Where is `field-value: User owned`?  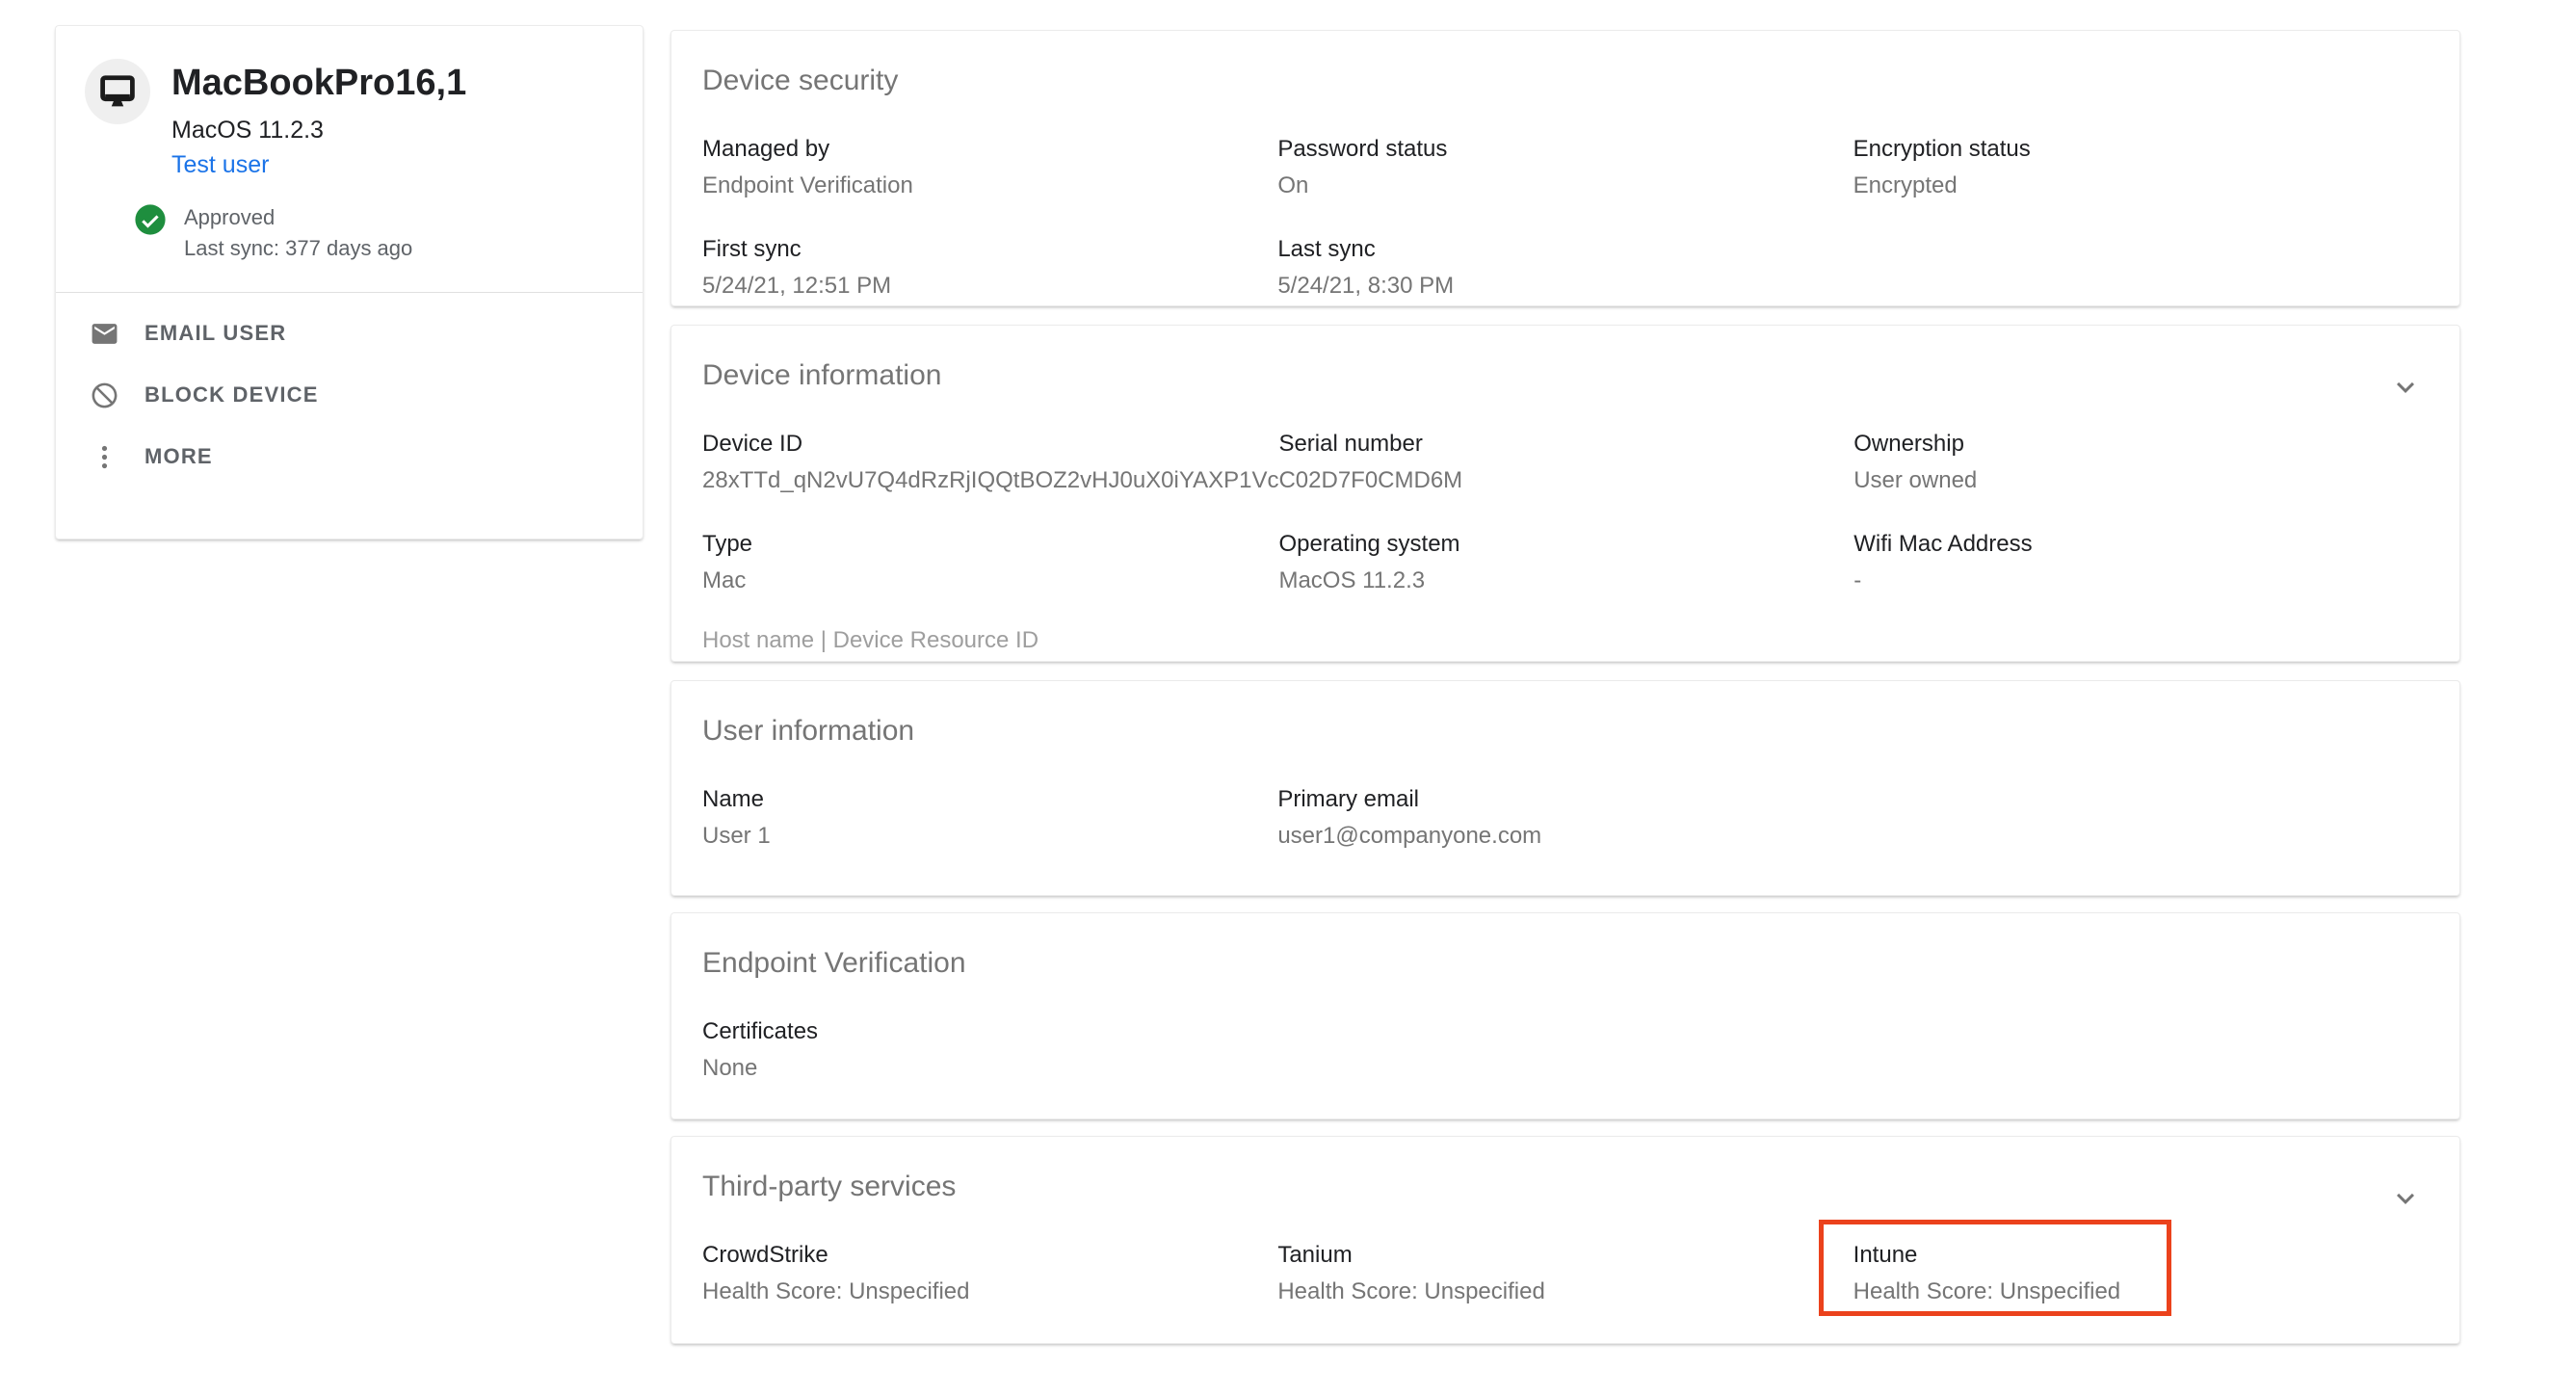 field-value: User owned is located at coordinates (1916, 480).